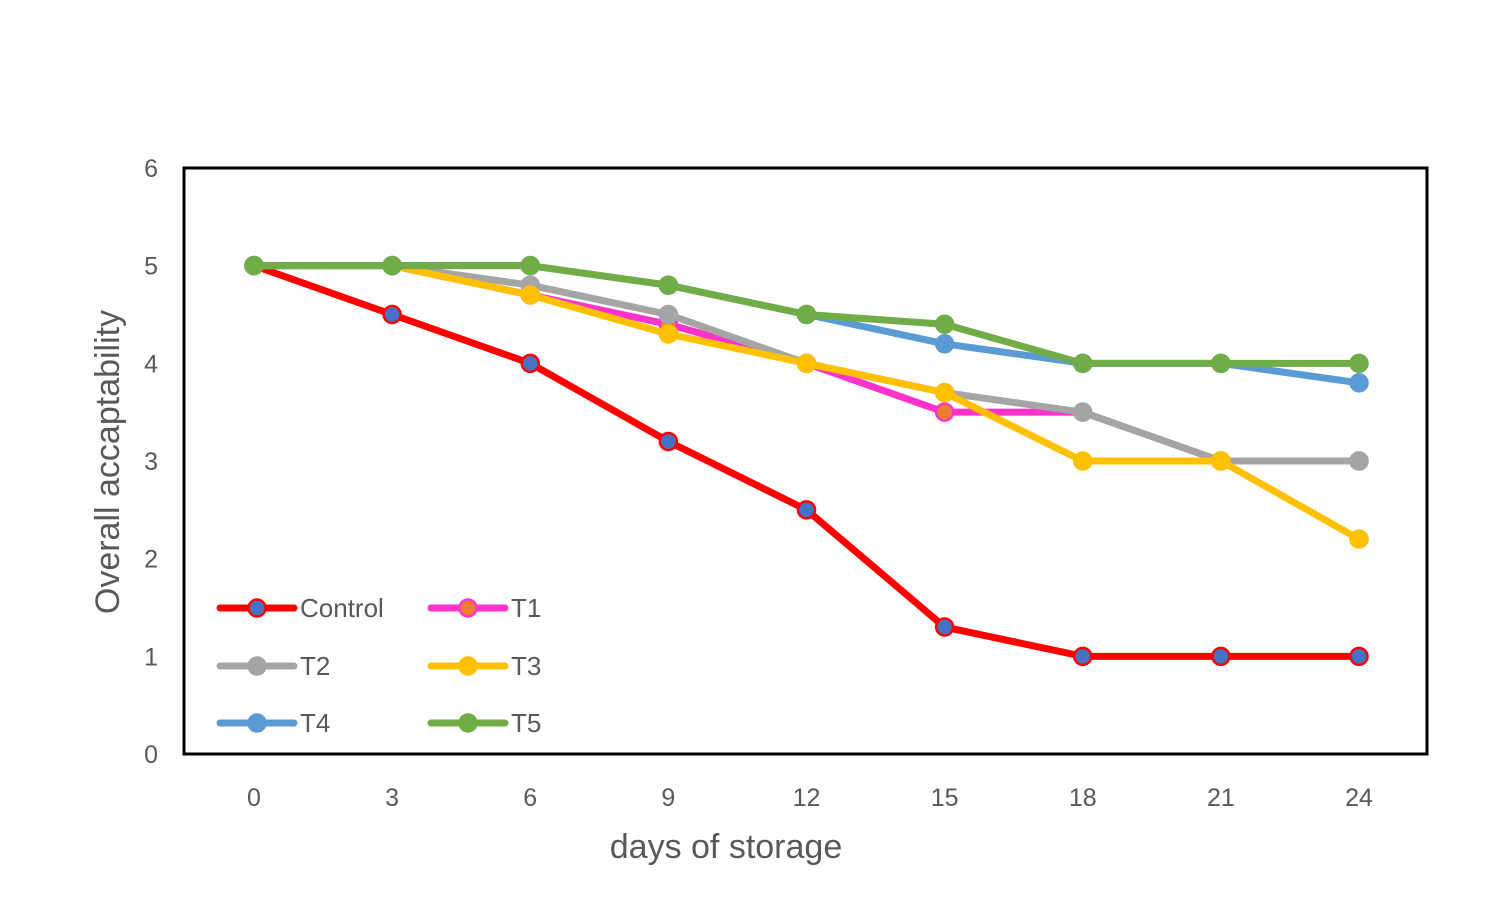 The width and height of the screenshot is (1497, 919). I want to click on legend-item: Control, so click(300, 608).